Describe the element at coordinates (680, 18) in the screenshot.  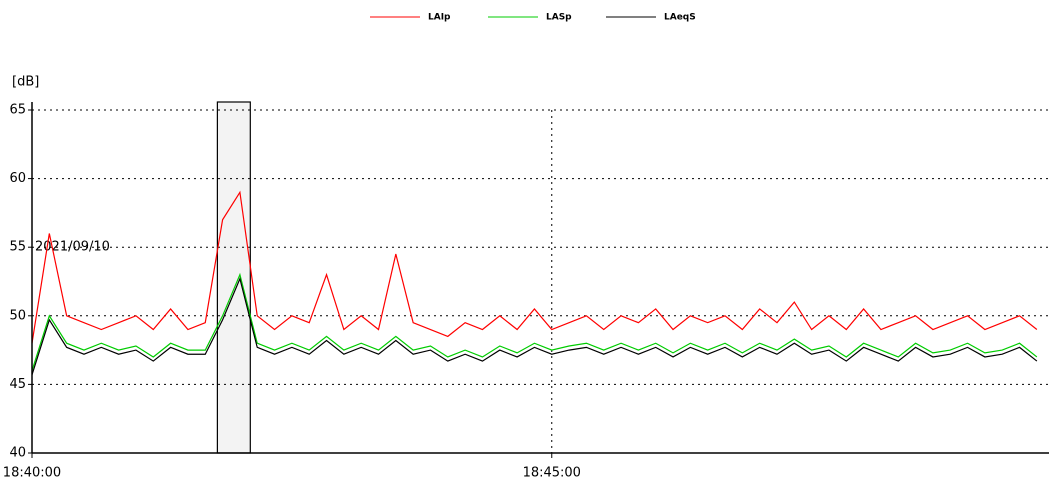
I see `legend-label: LAeqS` at that location.